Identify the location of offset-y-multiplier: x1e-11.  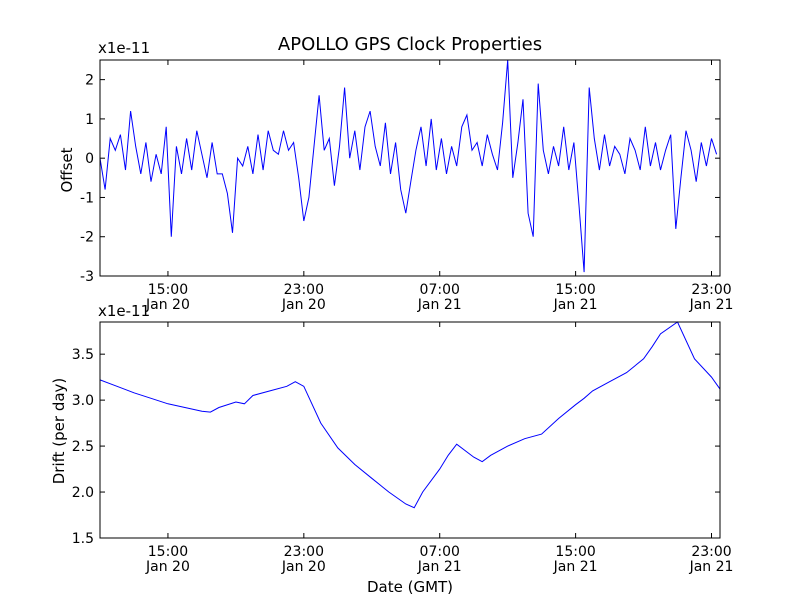
(124, 48).